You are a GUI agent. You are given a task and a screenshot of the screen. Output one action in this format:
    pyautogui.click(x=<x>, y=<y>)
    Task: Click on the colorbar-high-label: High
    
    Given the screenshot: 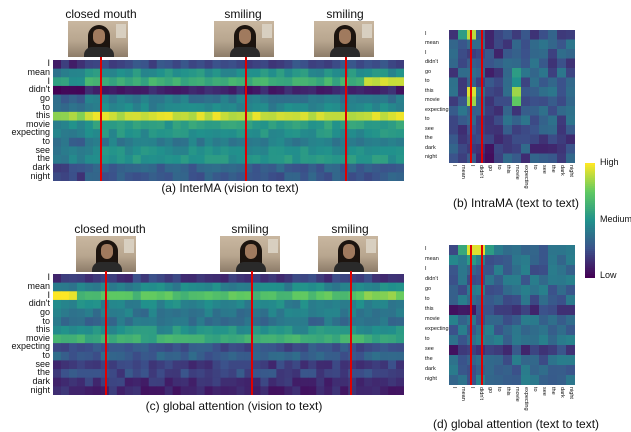 What is the action you would take?
    pyautogui.click(x=609, y=162)
    